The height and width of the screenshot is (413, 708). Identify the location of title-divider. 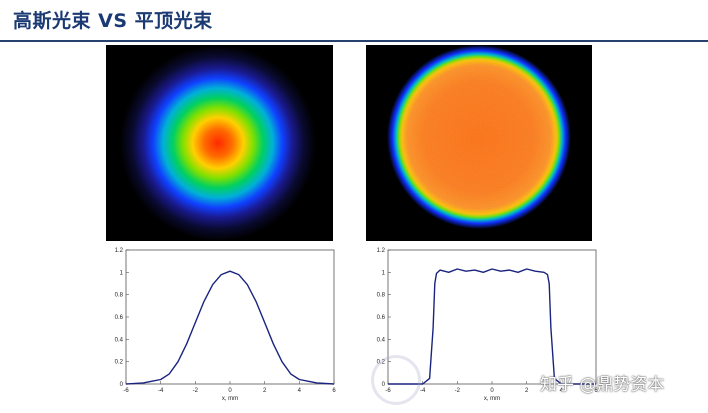
(354, 41).